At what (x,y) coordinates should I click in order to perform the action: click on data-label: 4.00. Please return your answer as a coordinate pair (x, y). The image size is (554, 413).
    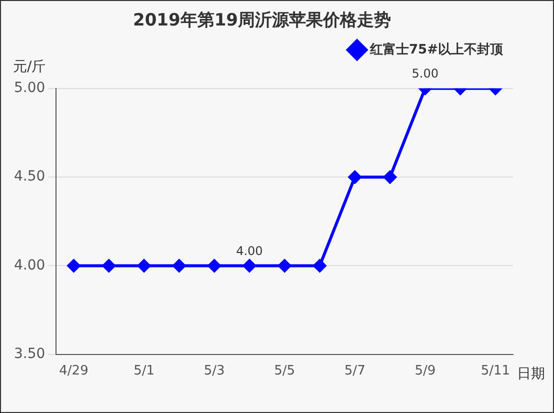
    Looking at the image, I should click on (249, 251).